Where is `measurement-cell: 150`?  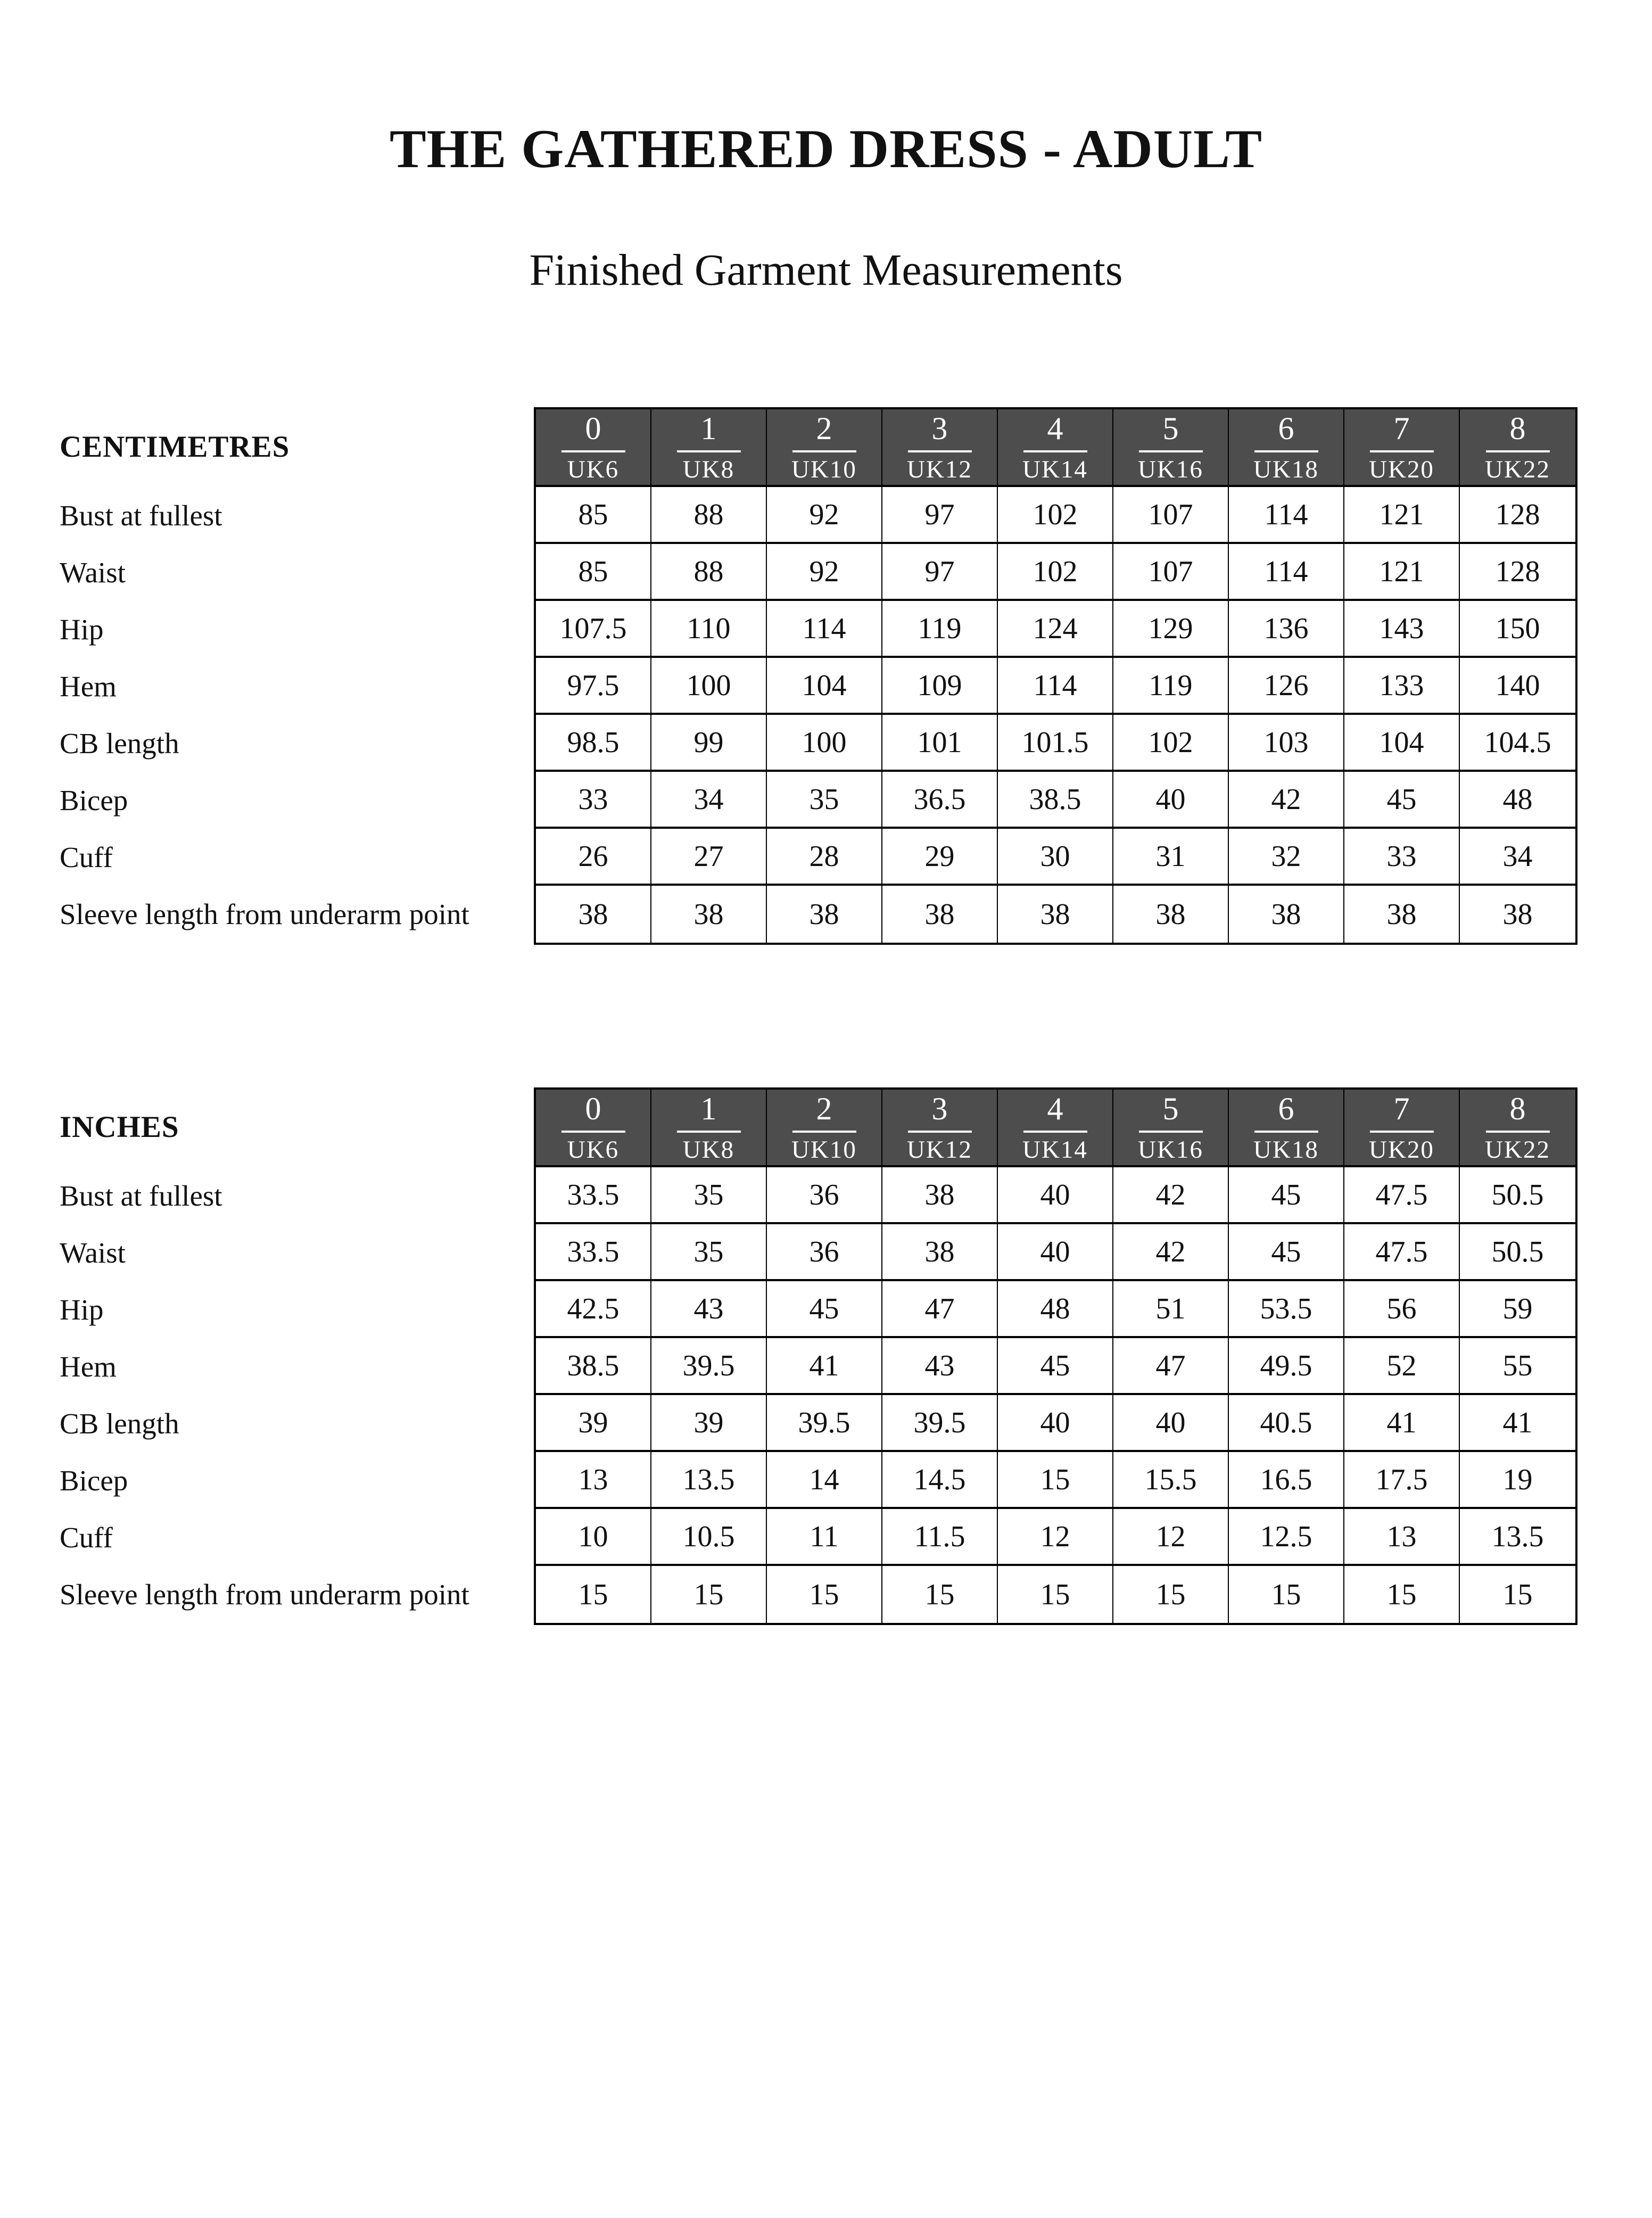
measurement-cell: 150 is located at coordinates (1518, 629).